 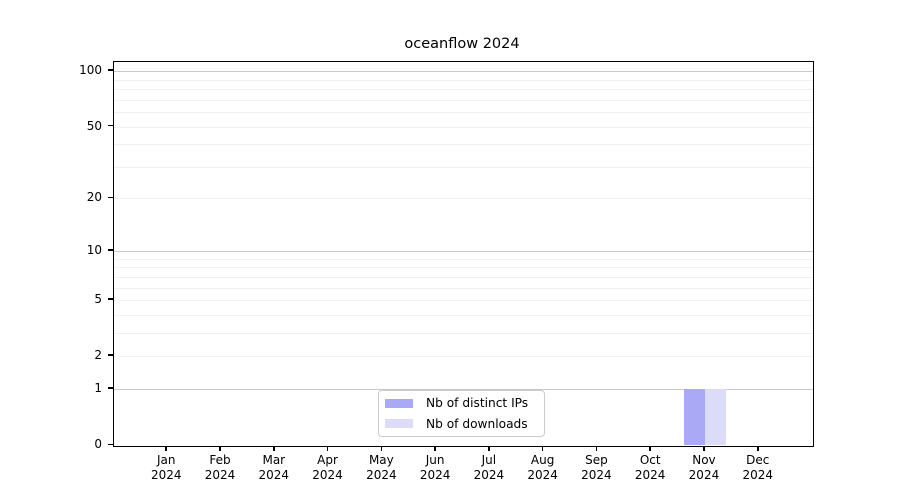 What do you see at coordinates (220, 468) in the screenshot?
I see `x-tick-label: Feb 2024` at bounding box center [220, 468].